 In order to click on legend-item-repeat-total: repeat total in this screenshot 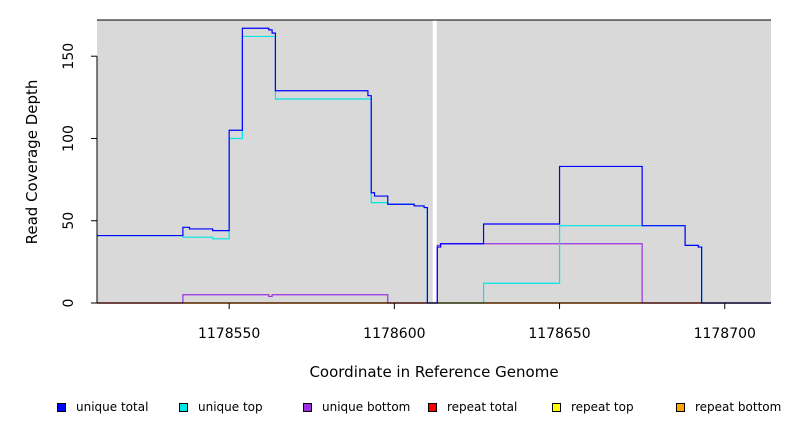, I will do `click(472, 407)`.